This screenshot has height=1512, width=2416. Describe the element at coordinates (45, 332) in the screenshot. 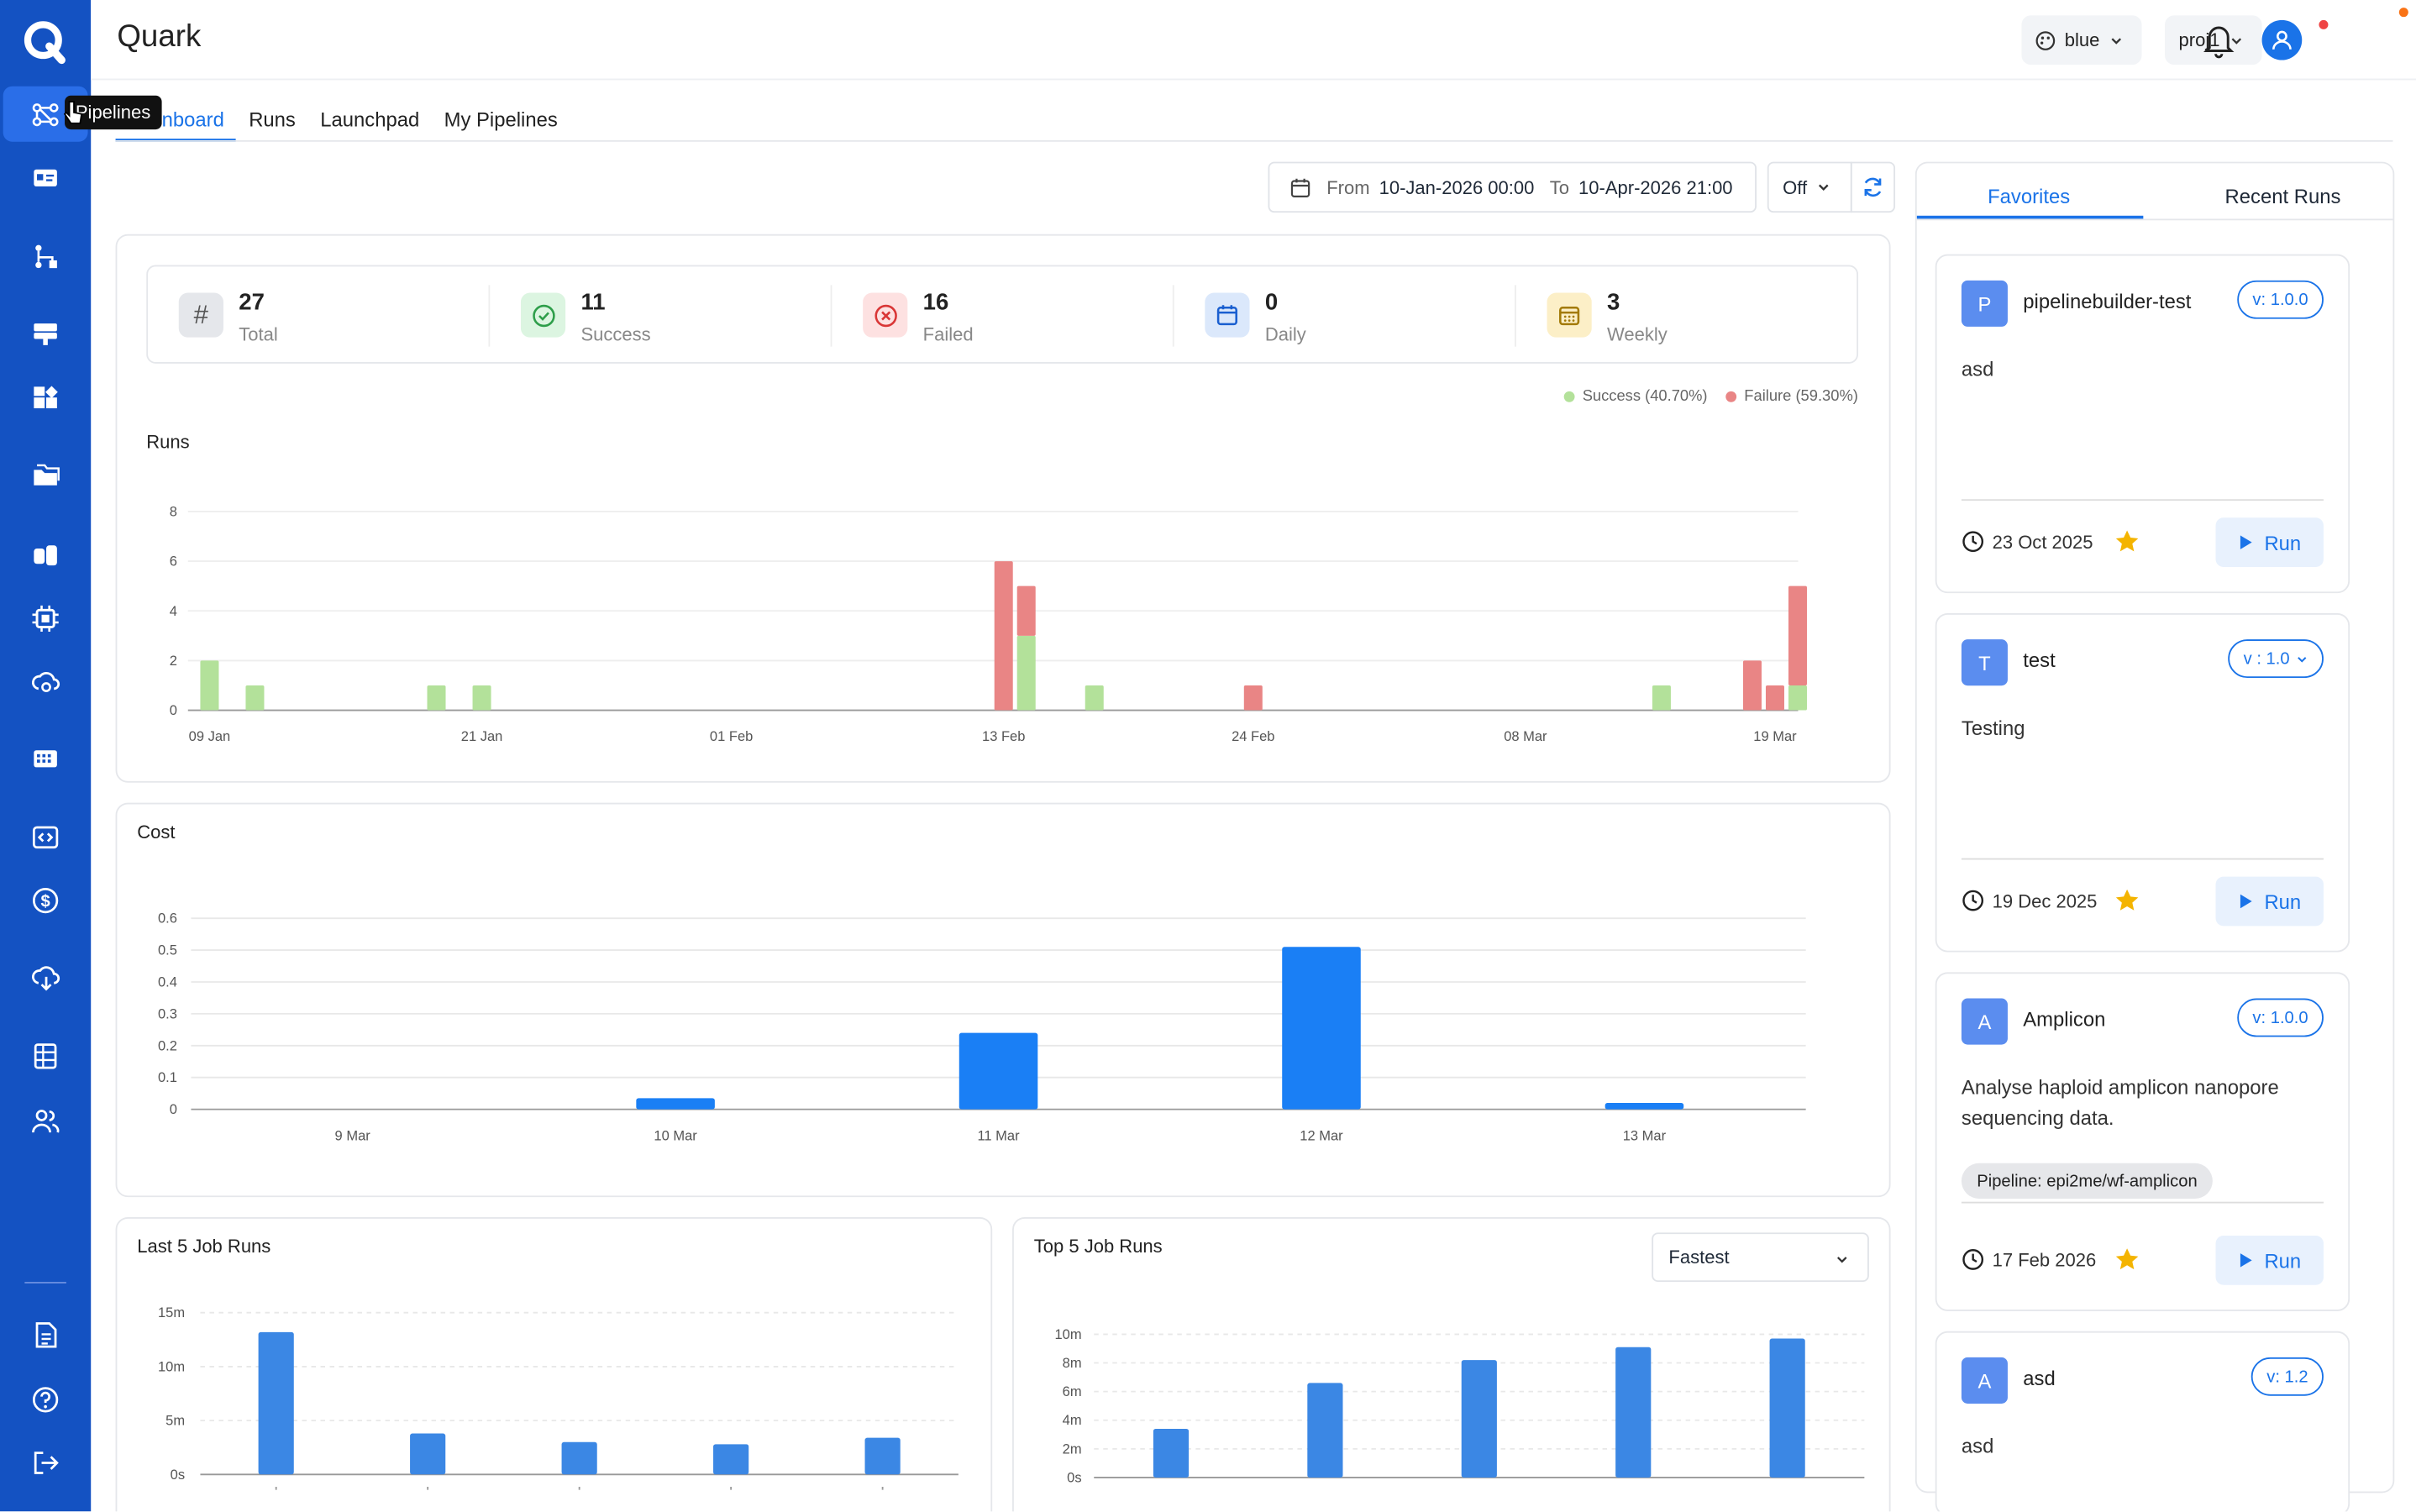

I see `sidebar-item-server` at that location.